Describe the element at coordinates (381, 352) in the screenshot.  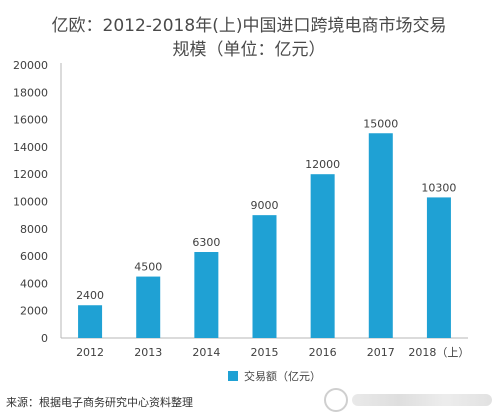
I see `x-tick-label: 2017` at that location.